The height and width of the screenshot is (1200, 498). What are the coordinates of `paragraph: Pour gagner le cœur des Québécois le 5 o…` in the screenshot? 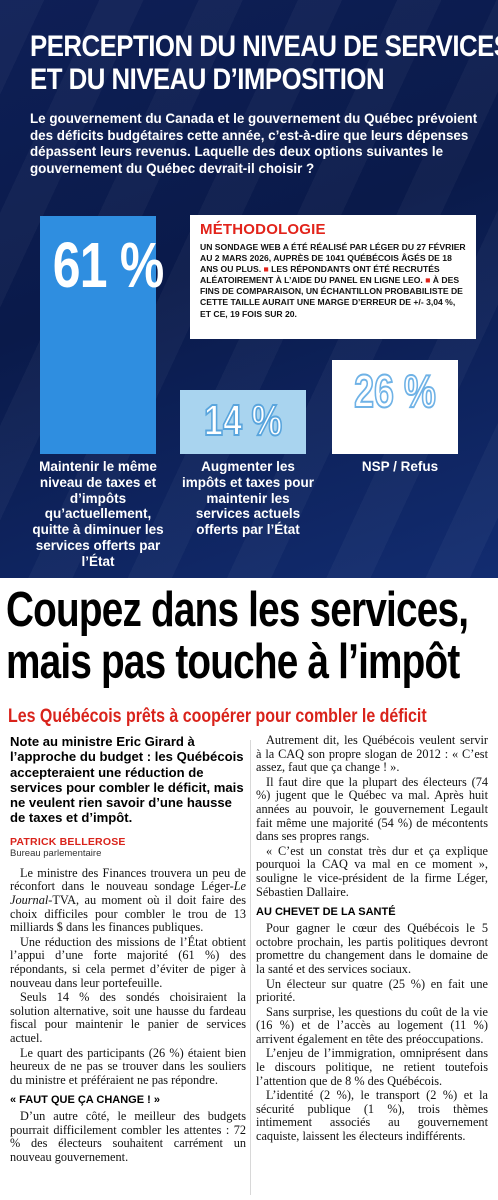 It's located at (372, 948).